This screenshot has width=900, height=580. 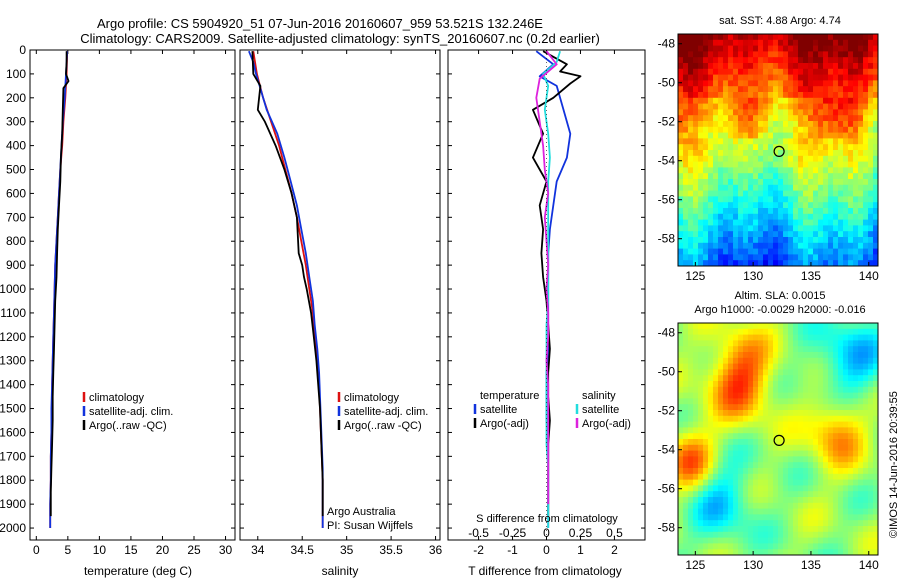 I want to click on temperature-ytick-label: 100, so click(x=16, y=74).